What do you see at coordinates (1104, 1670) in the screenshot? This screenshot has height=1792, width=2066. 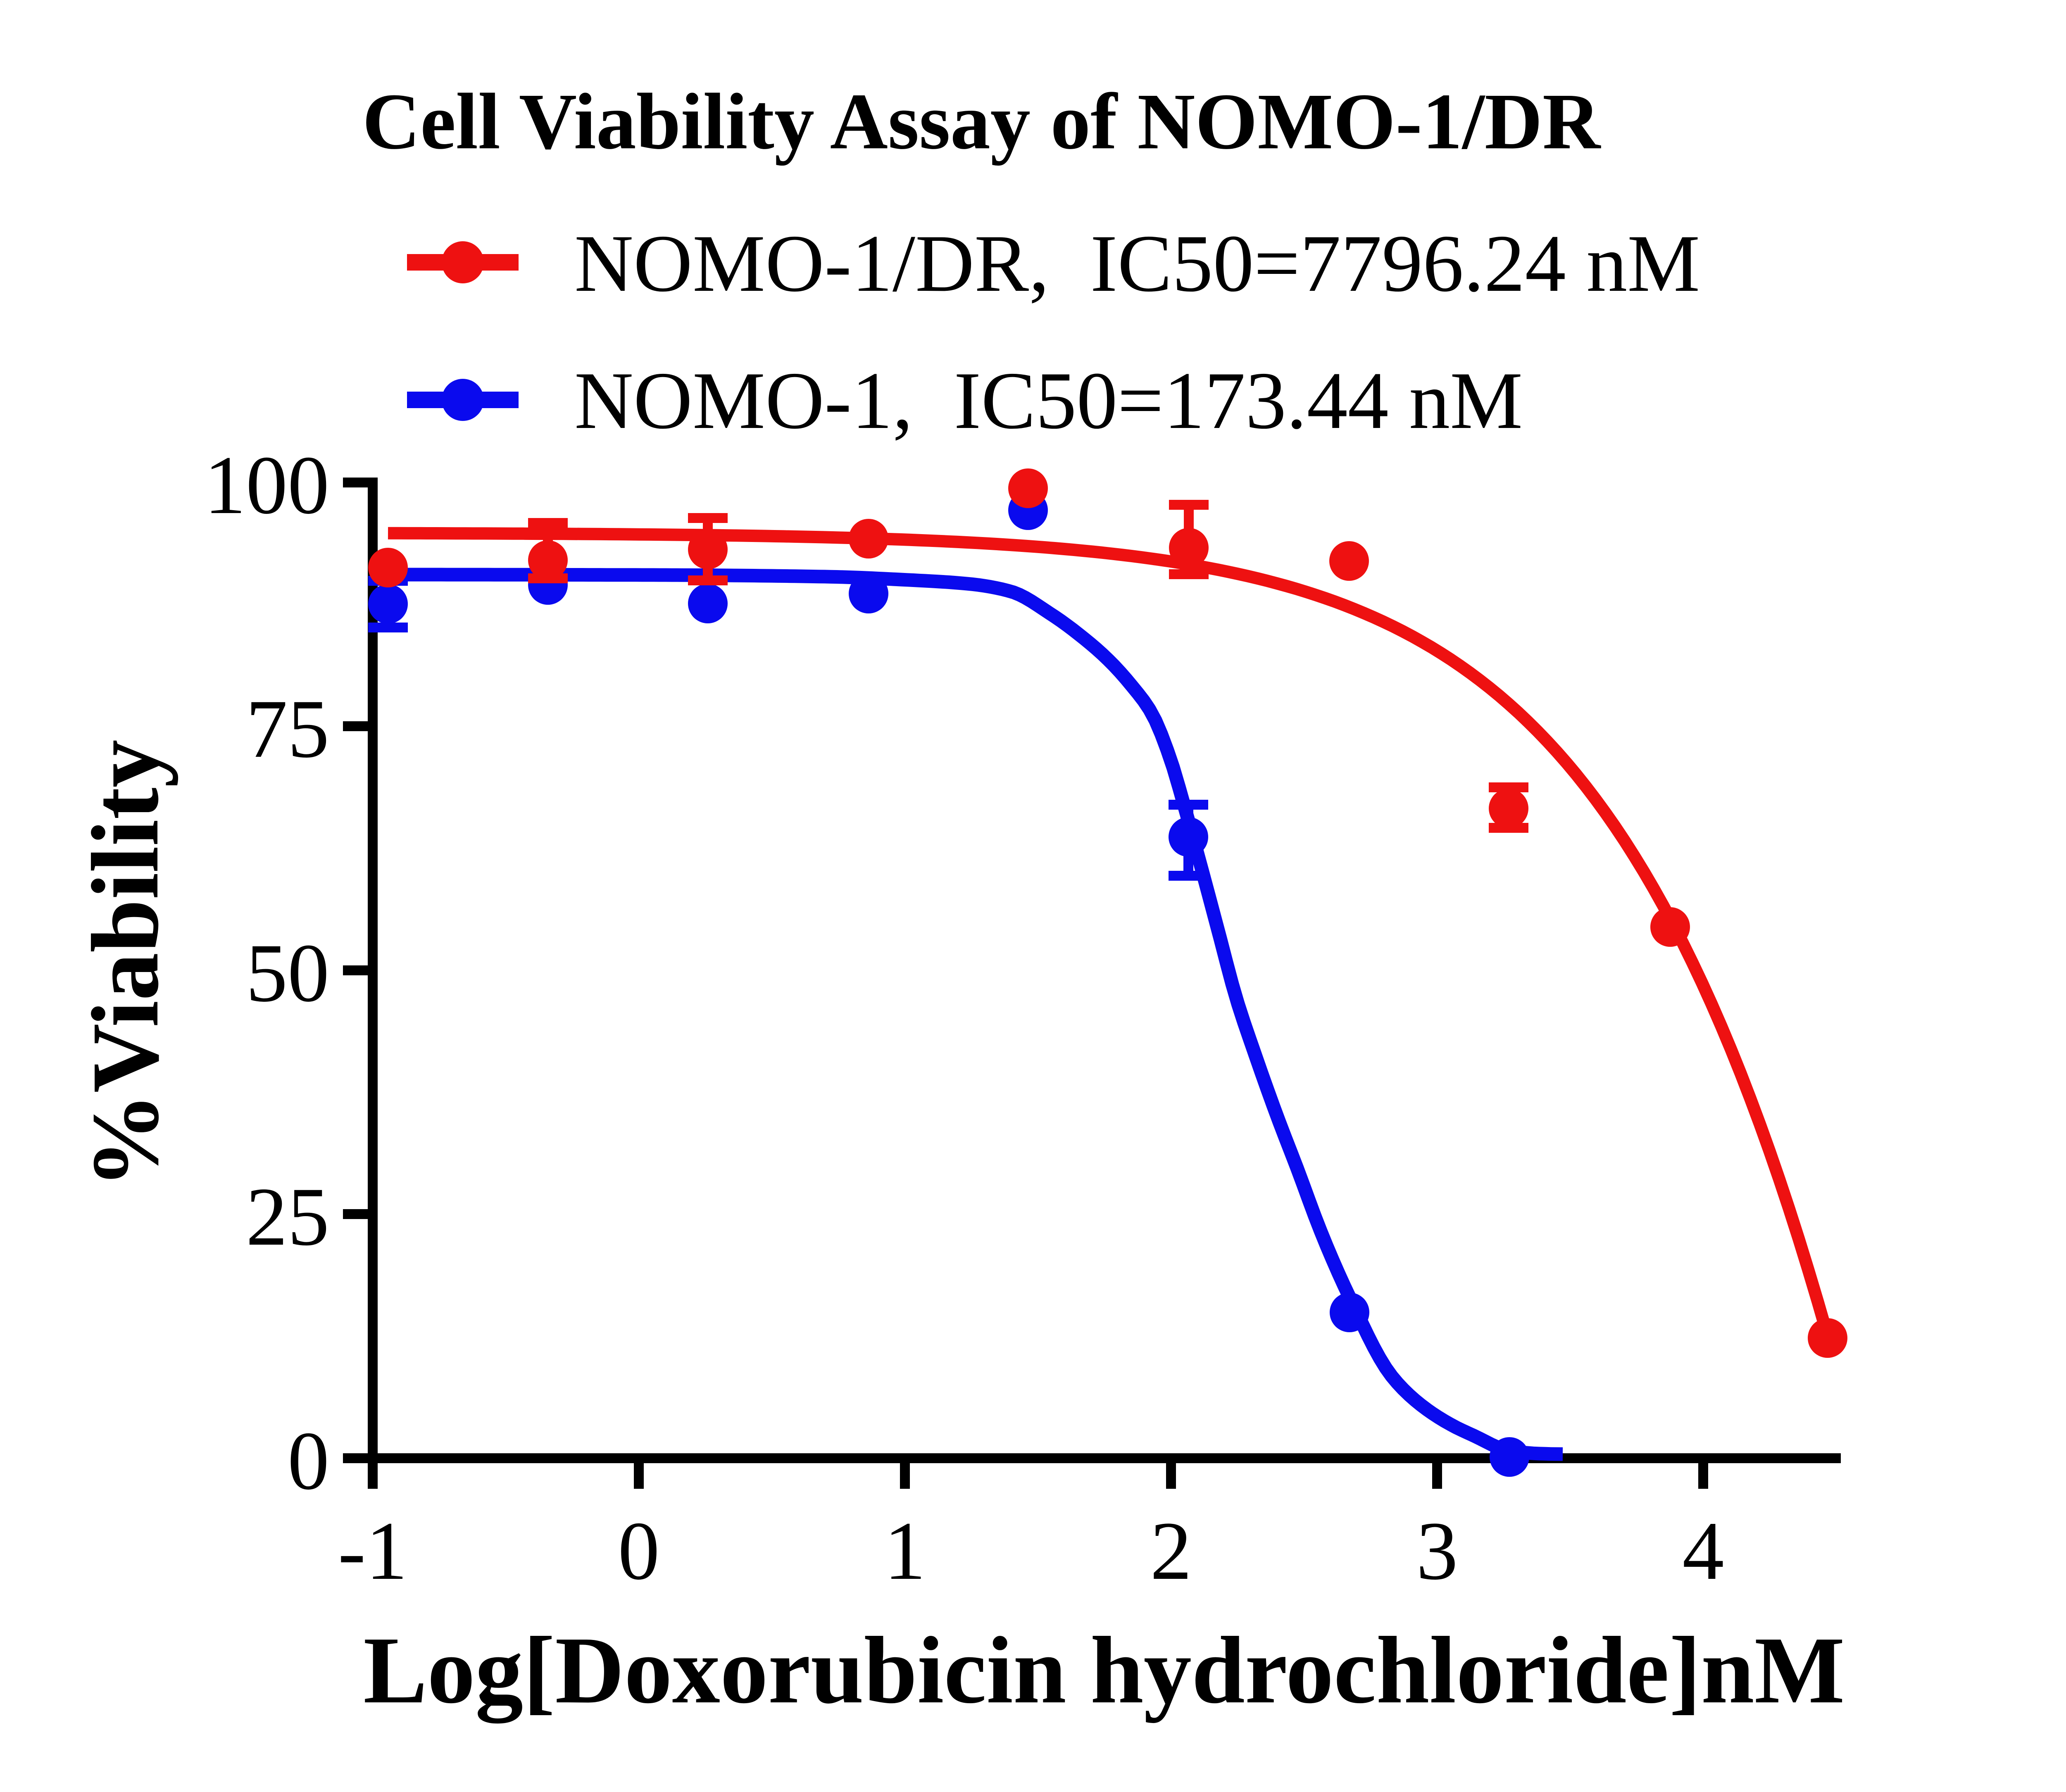 I see `svg-text:Log[Doxorubicin hydrochloride]: Log[Doxorubicin hydrochloride]nM` at bounding box center [1104, 1670].